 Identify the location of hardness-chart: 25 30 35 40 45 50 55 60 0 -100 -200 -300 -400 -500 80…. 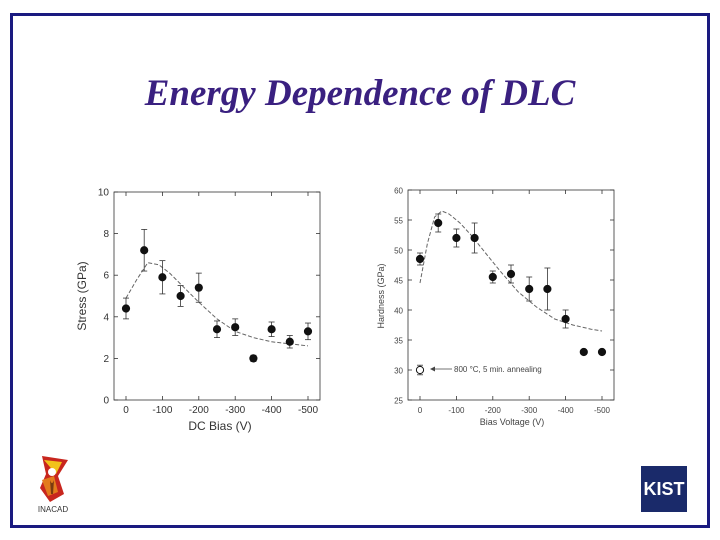
(495, 307).